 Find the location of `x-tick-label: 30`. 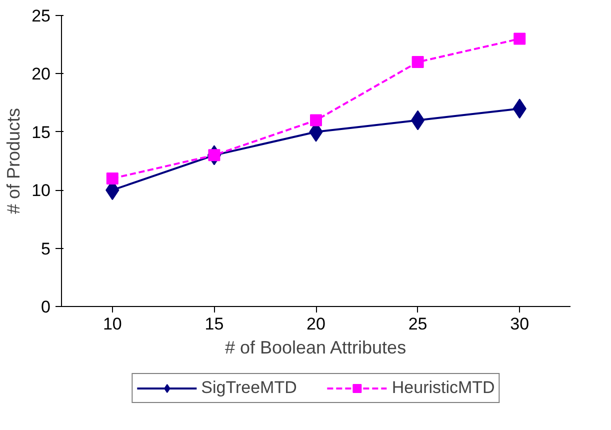

x-tick-label: 30 is located at coordinates (520, 324).